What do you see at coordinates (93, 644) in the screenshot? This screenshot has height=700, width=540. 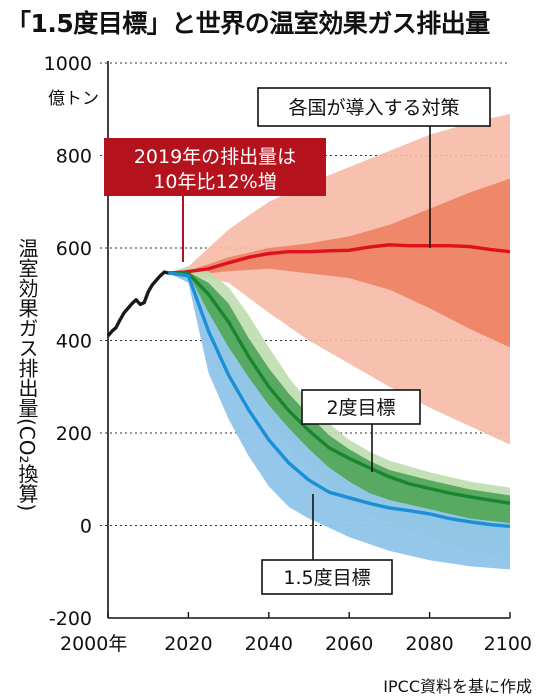 I see `x-tick-label: 2000年` at bounding box center [93, 644].